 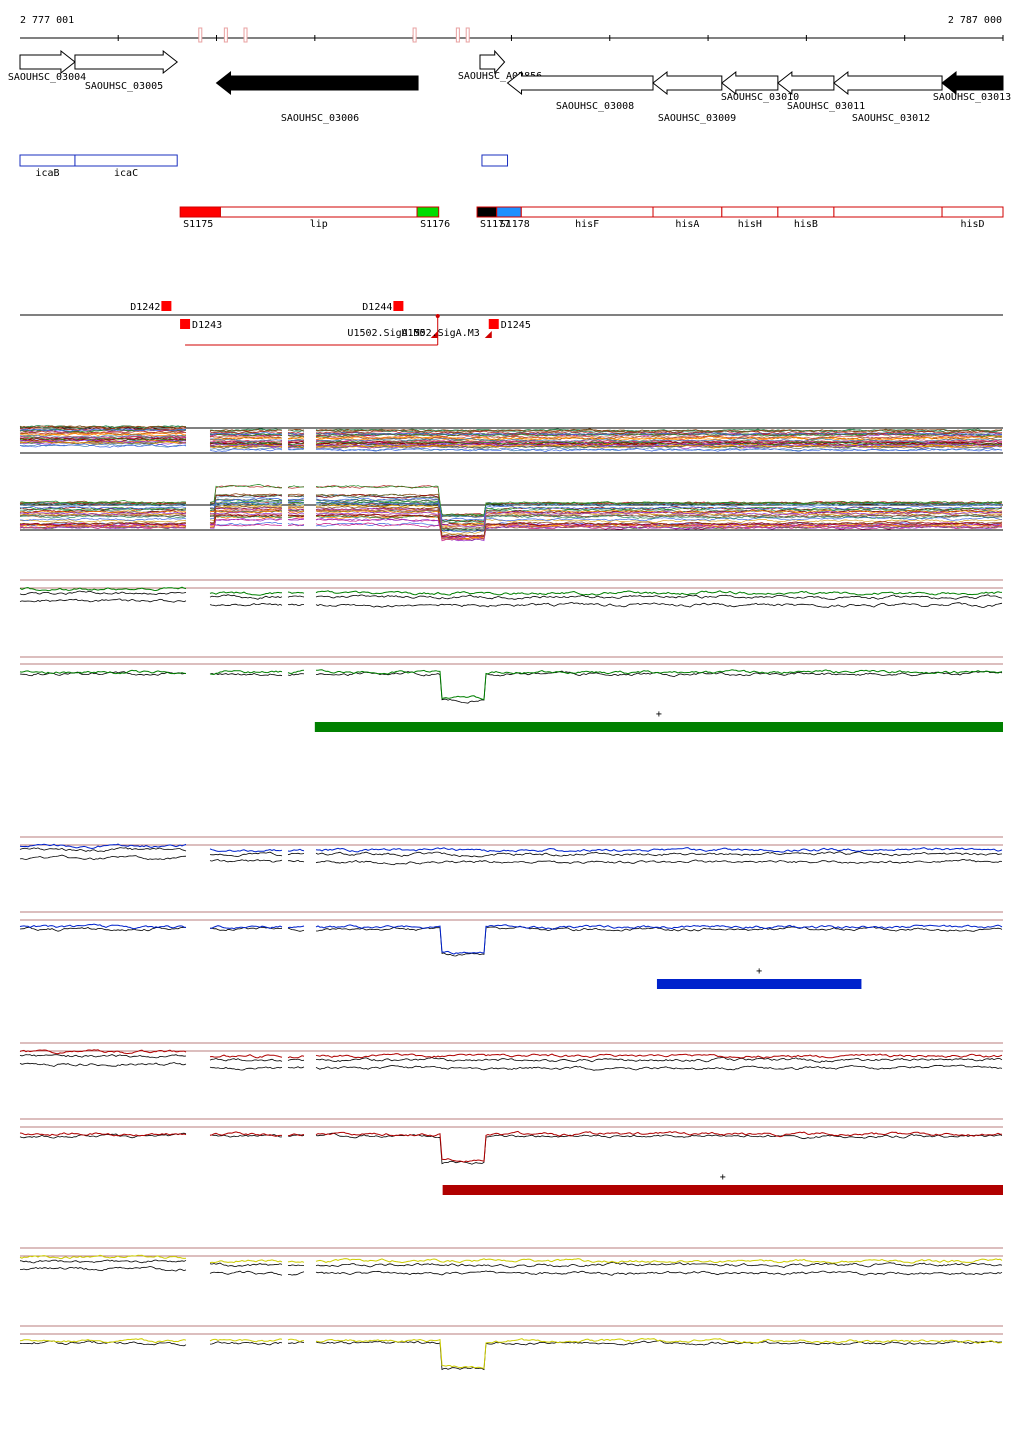 I want to click on sigma-triangle, so click(x=488, y=334).